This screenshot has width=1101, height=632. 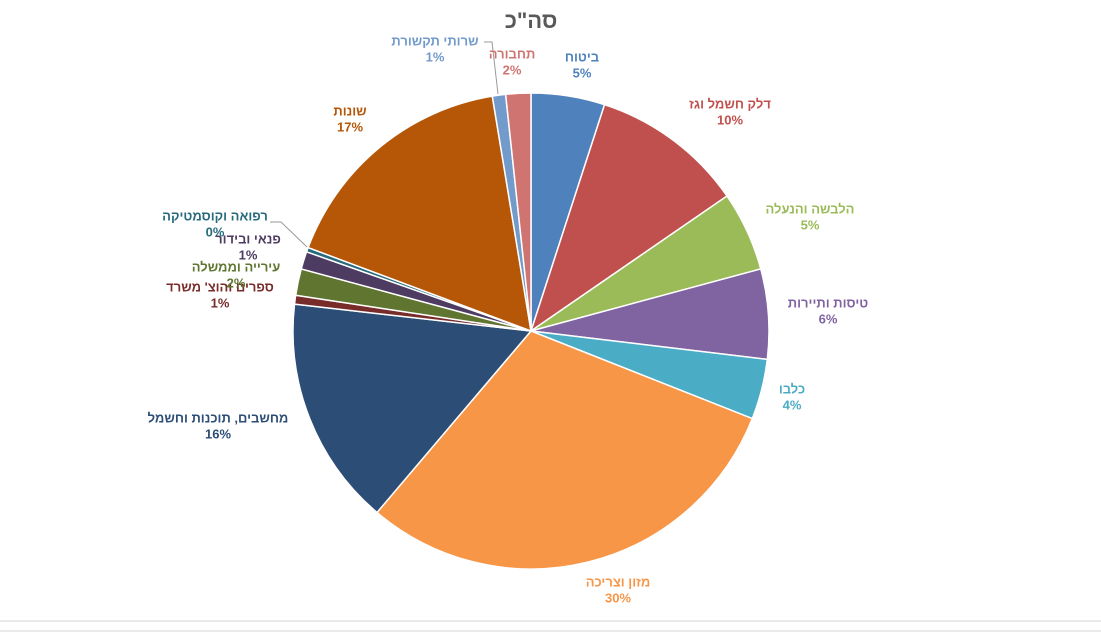 I want to click on chart-title: סה"כ, so click(x=531, y=20).